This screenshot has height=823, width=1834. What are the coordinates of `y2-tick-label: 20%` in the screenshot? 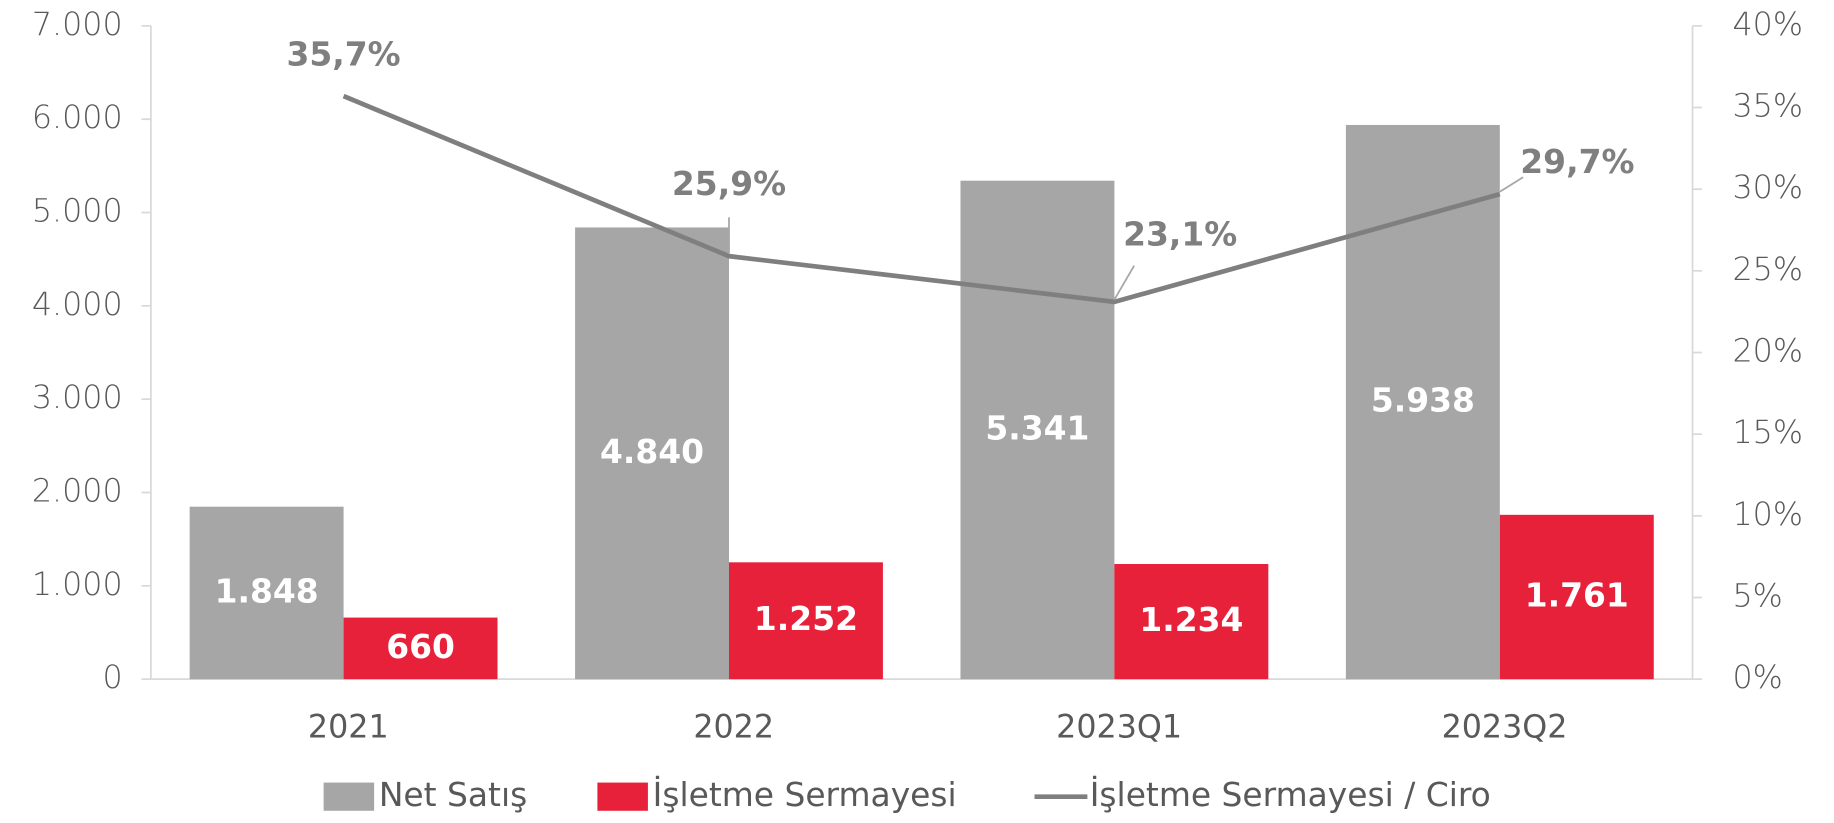 It's located at (1767, 352).